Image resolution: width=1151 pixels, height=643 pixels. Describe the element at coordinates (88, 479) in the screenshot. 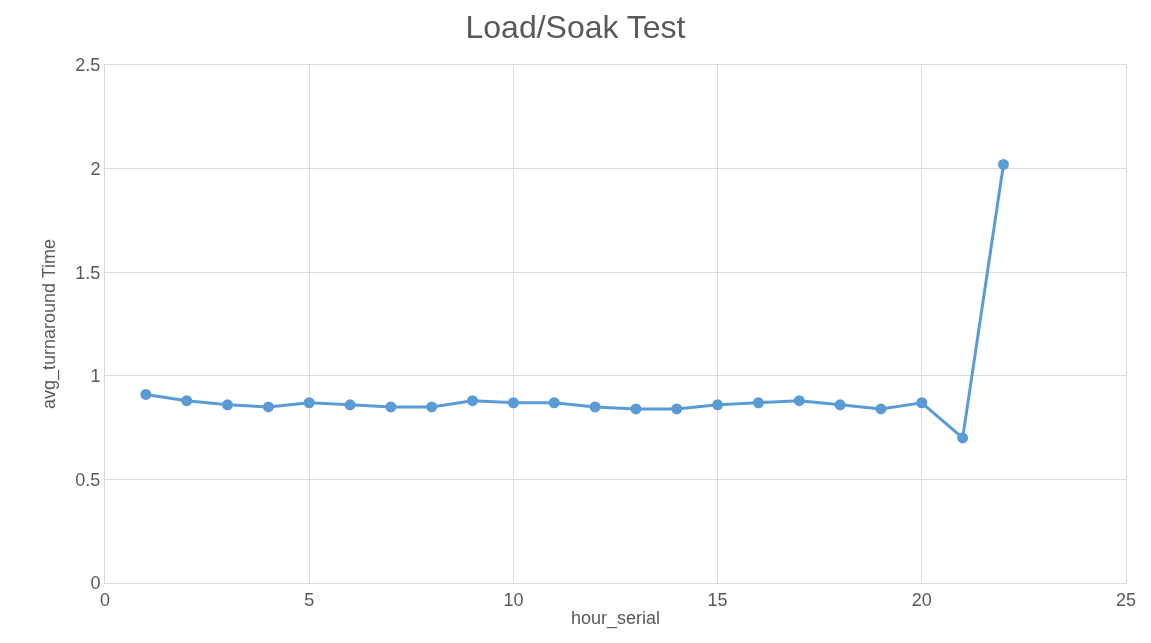

I see `y-tick-label: 0.5` at that location.